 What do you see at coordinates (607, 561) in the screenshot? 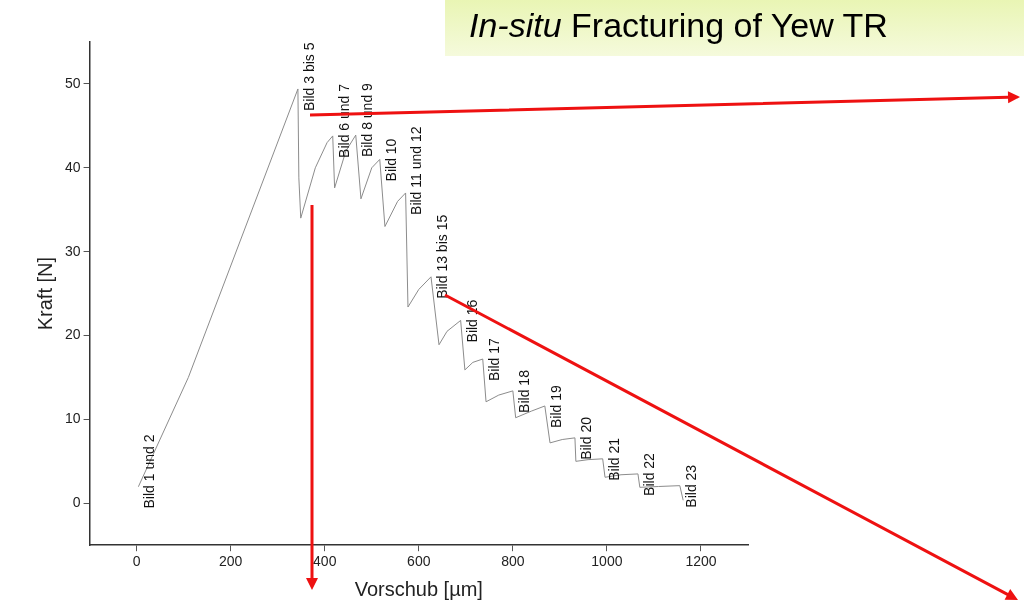
I see `x-tick-label: 1000` at bounding box center [607, 561].